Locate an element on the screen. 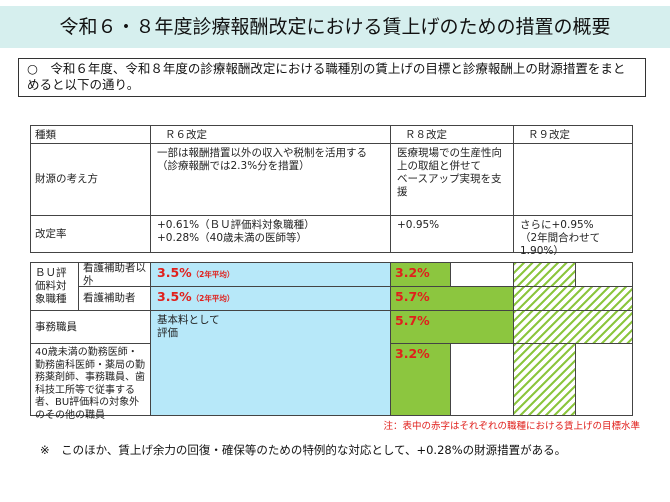  text-line: ベースアップ実現を支援 is located at coordinates (449, 185).